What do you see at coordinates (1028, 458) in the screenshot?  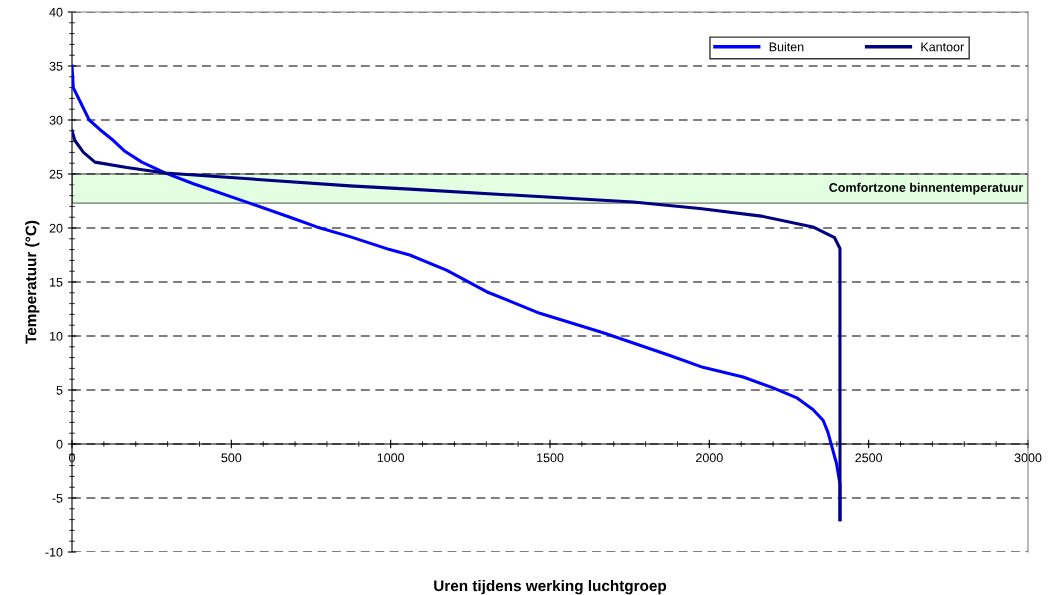 I see `x-tick-label: 3000` at bounding box center [1028, 458].